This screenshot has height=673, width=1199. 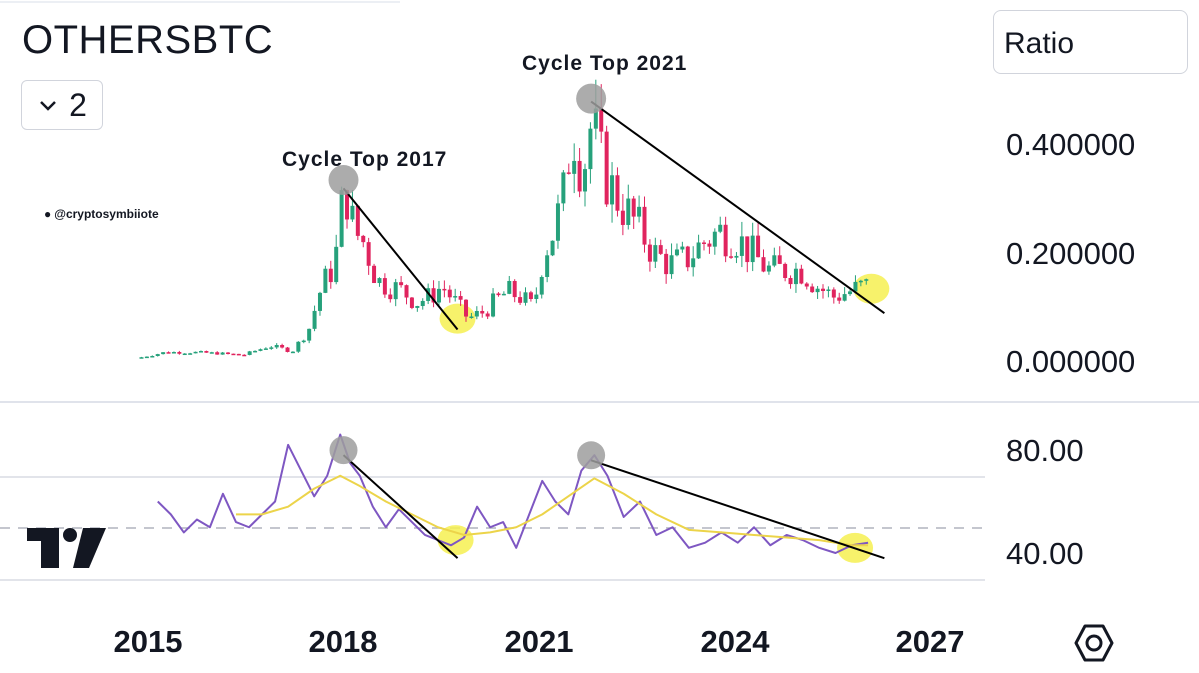 I want to click on settings-hexagon-icon, so click(x=1094, y=643).